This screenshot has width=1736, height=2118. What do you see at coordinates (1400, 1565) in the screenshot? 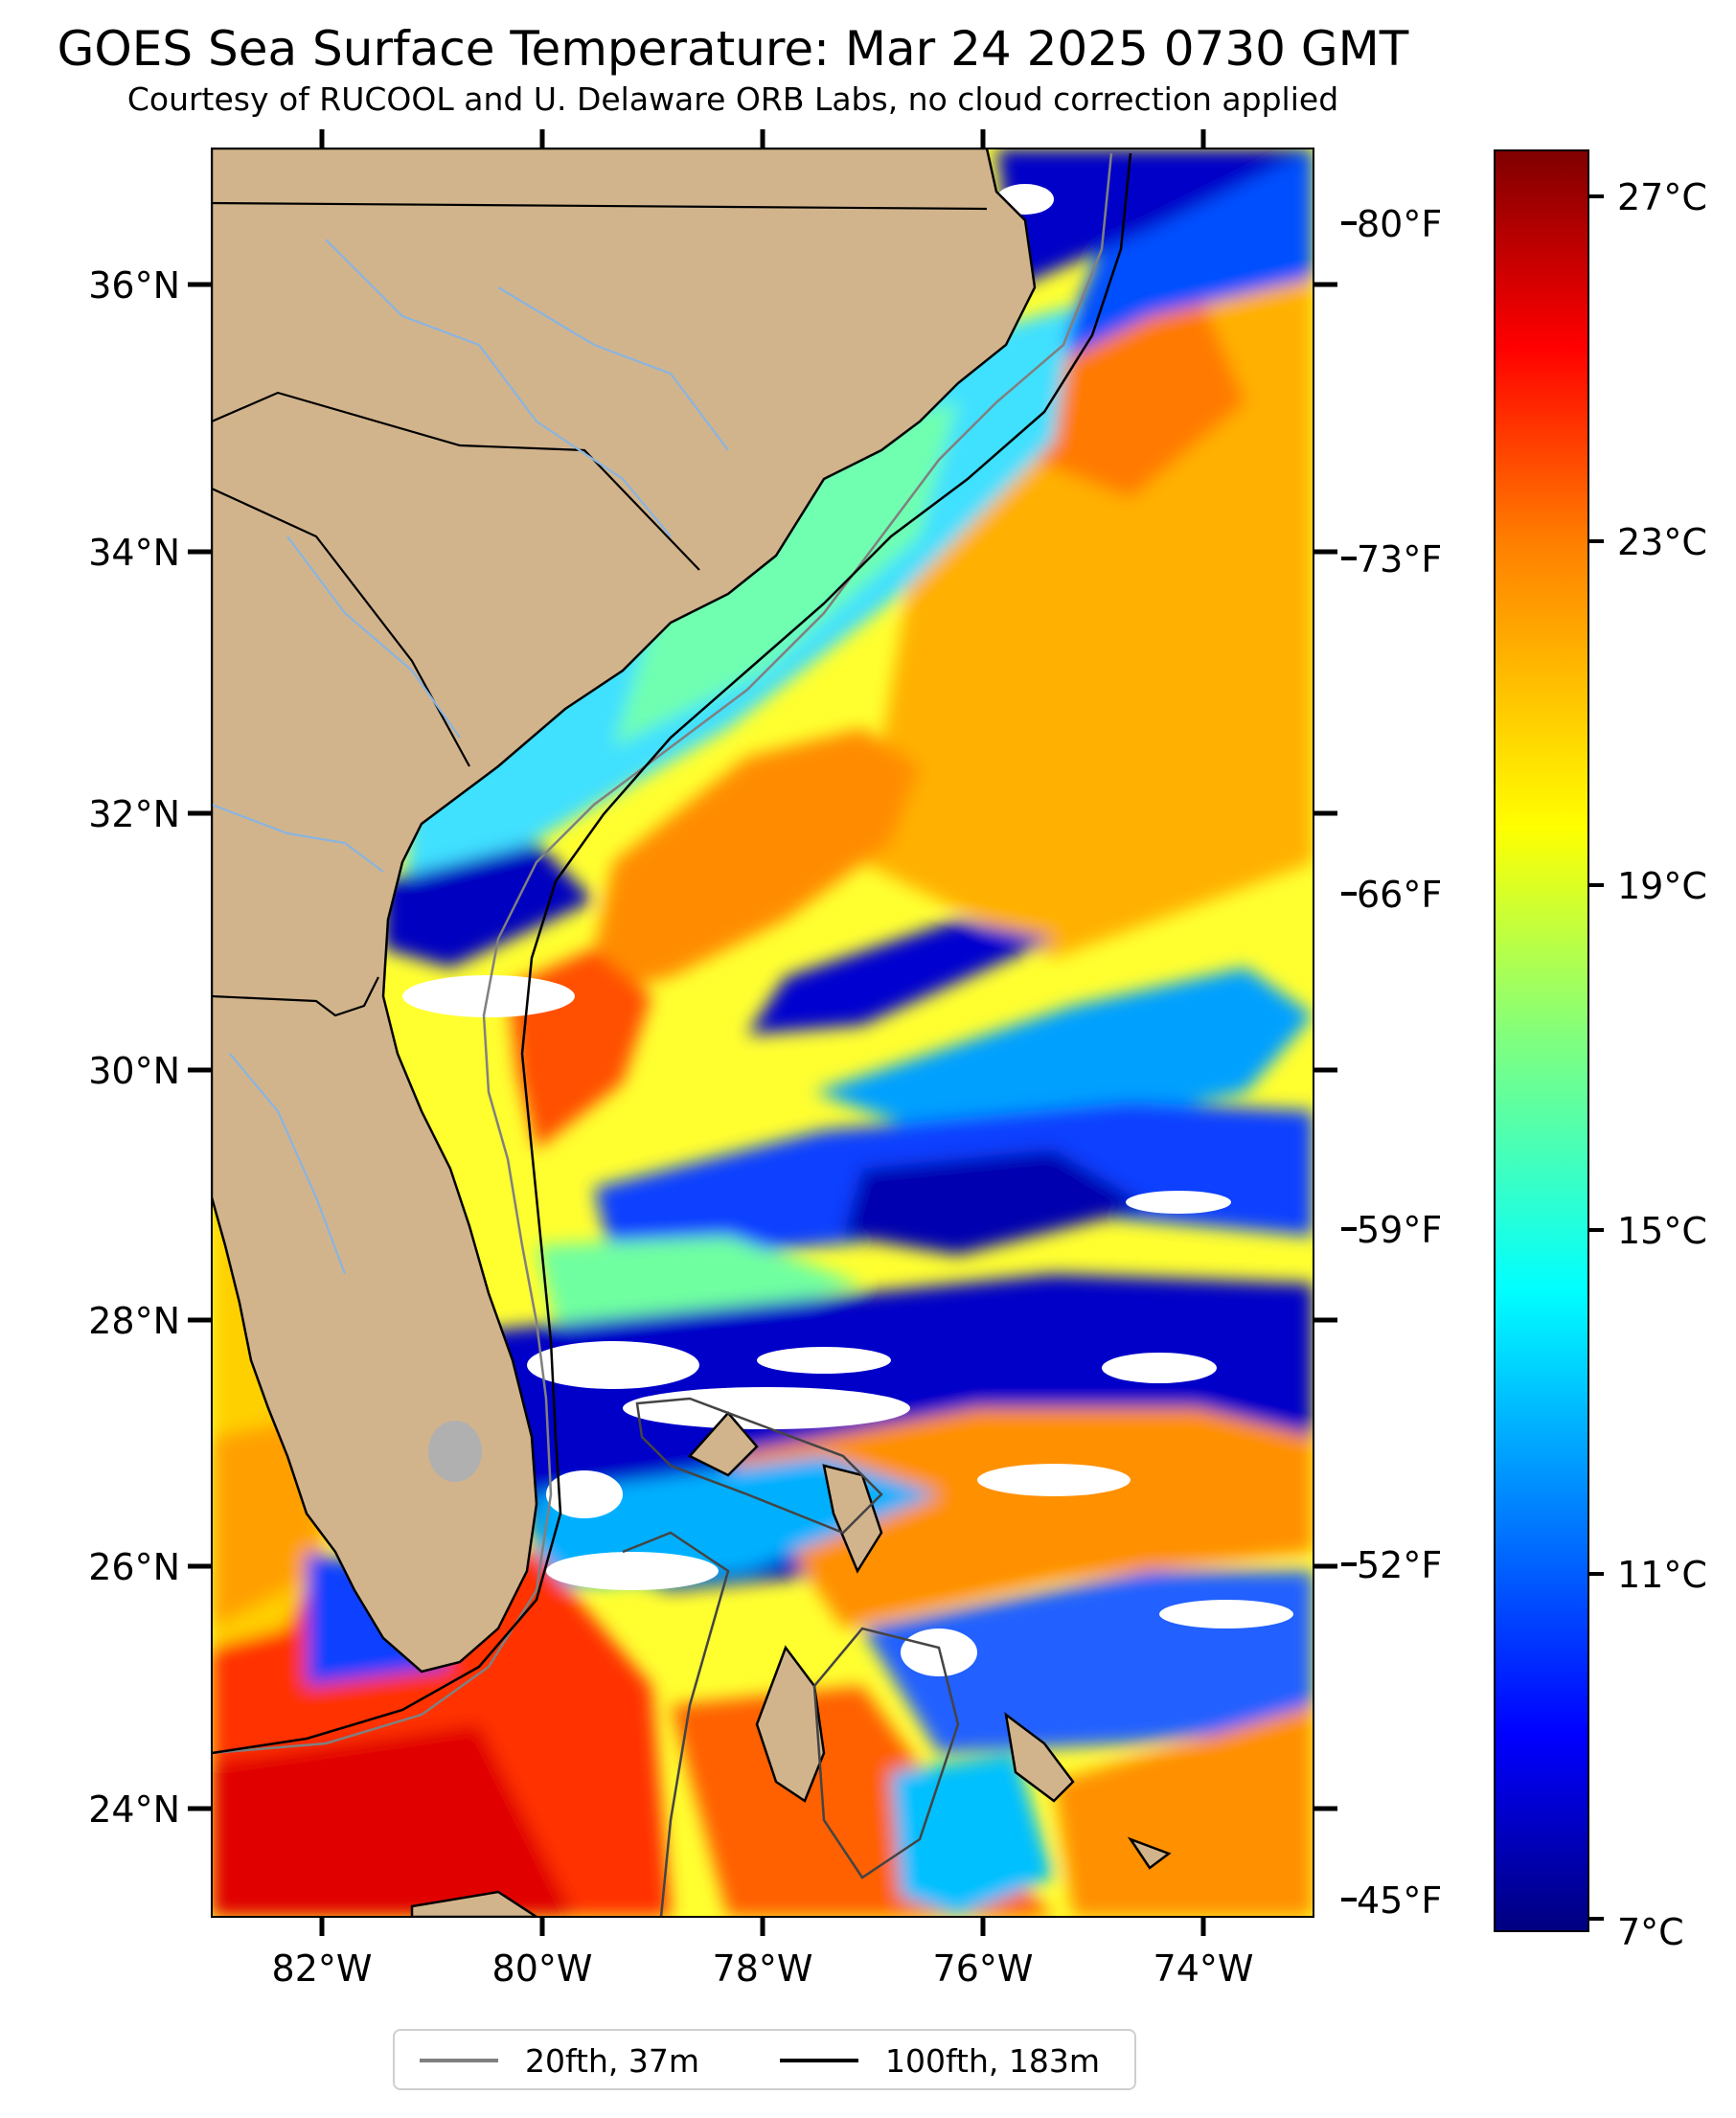
I see `fahrenheit-label: 52°F` at bounding box center [1400, 1565].